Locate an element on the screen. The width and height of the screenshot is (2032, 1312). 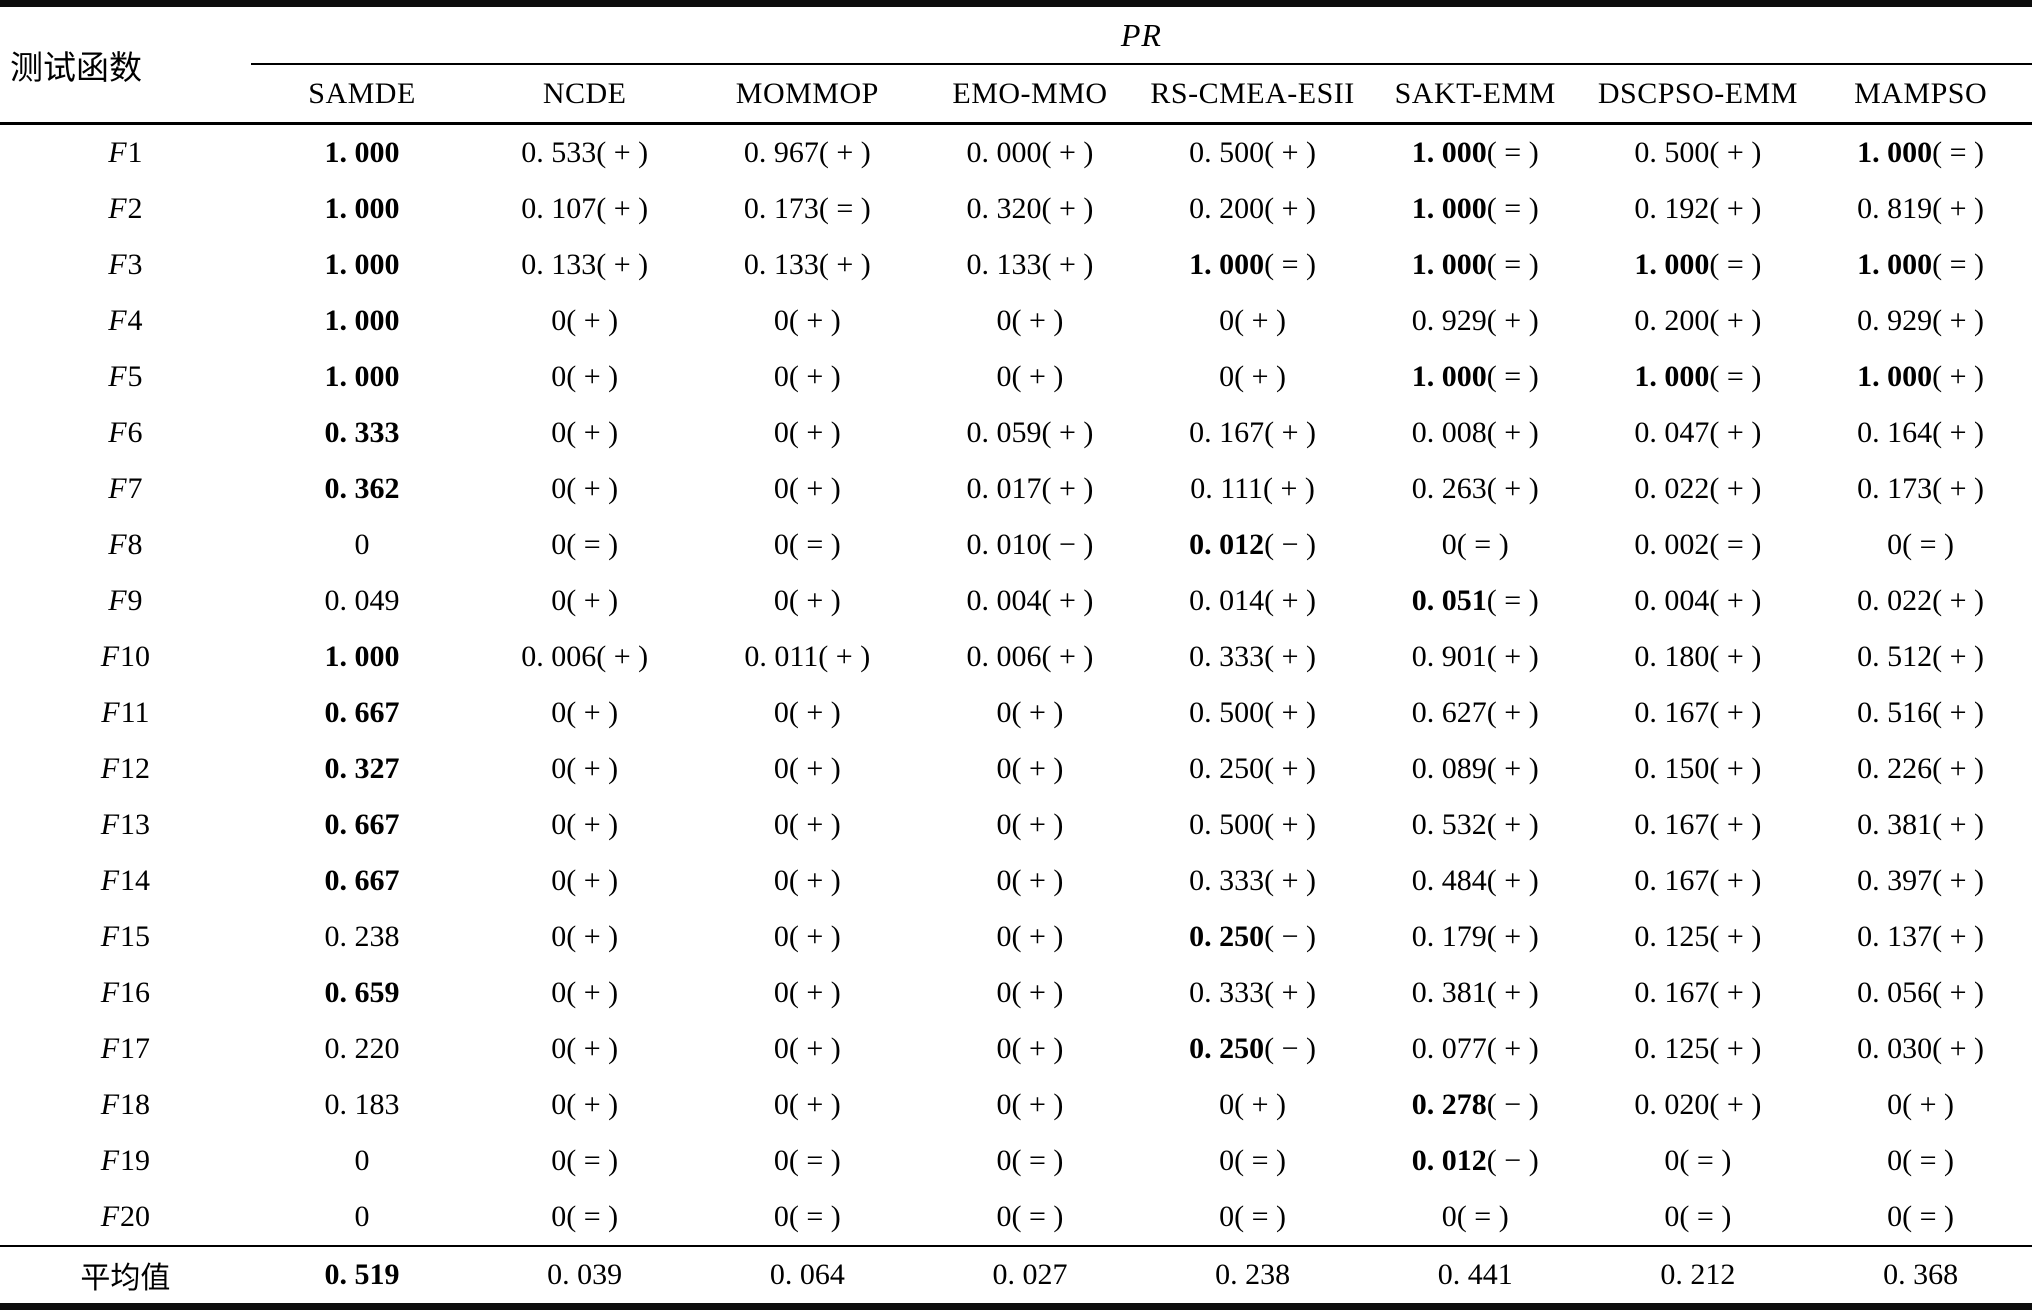
table-cell: 0. 250( − ) is located at coordinates (1253, 1048).